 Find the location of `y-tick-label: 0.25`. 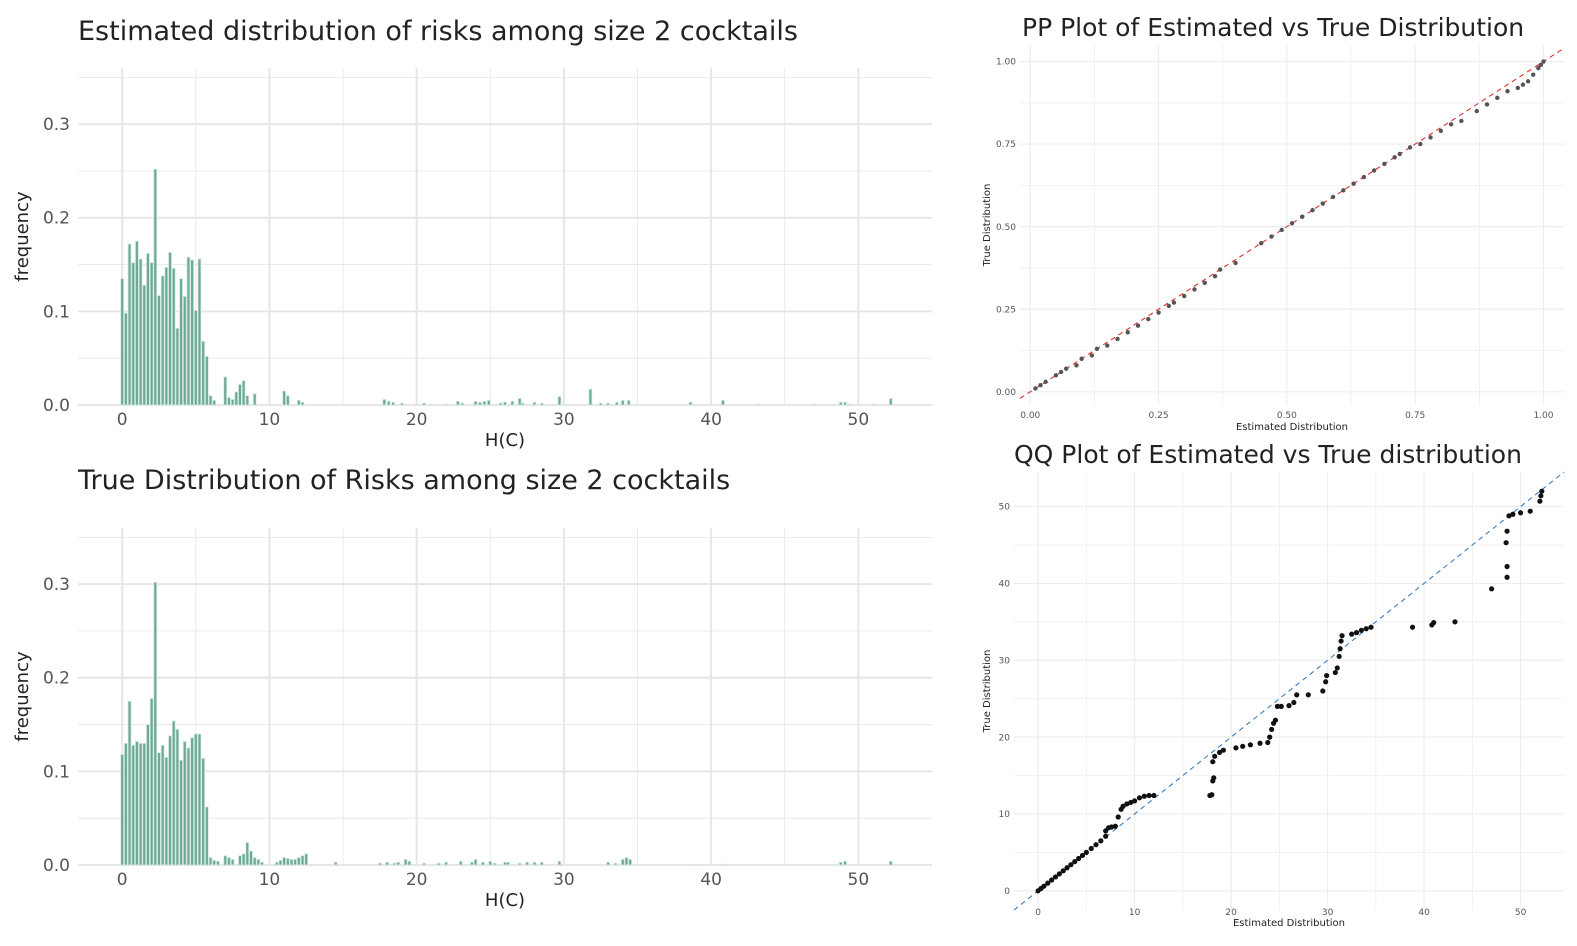

y-tick-label: 0.25 is located at coordinates (1006, 310).